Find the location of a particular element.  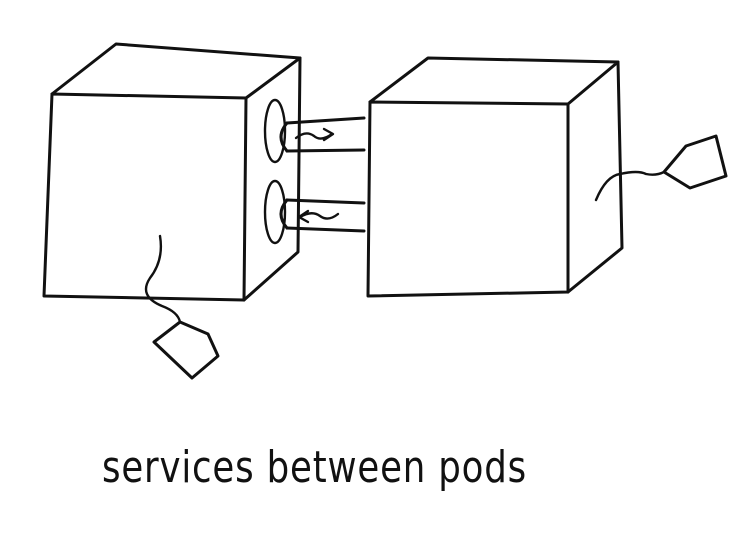

pipe-upper-end is located at coordinates (284, 137).